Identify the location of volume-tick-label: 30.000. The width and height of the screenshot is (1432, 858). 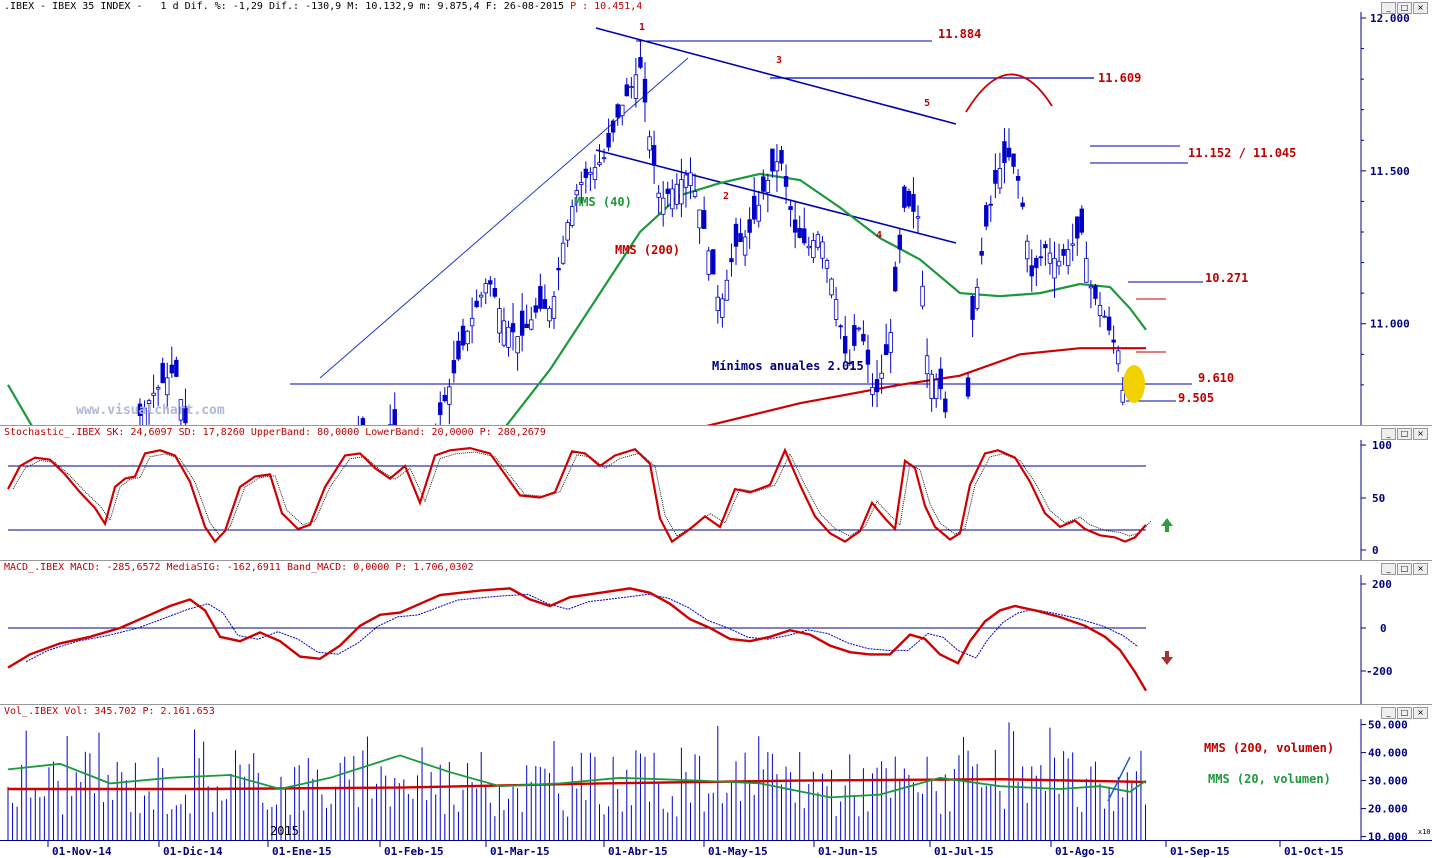
(1388, 781).